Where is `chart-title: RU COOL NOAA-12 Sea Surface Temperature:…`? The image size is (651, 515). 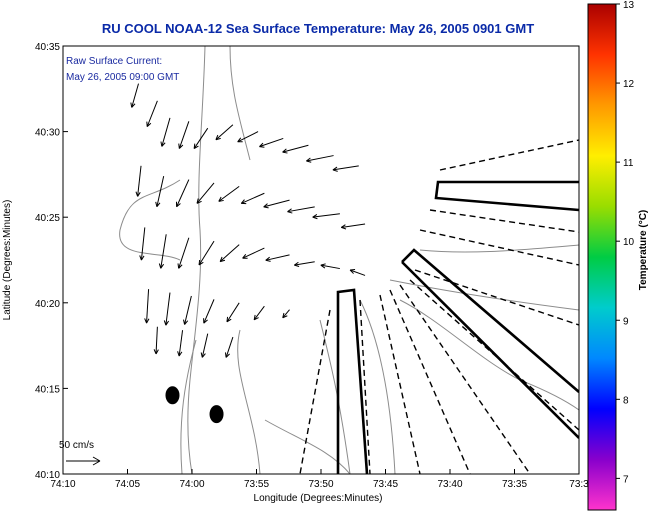 chart-title: RU COOL NOAA-12 Sea Surface Temperature:… is located at coordinates (318, 28).